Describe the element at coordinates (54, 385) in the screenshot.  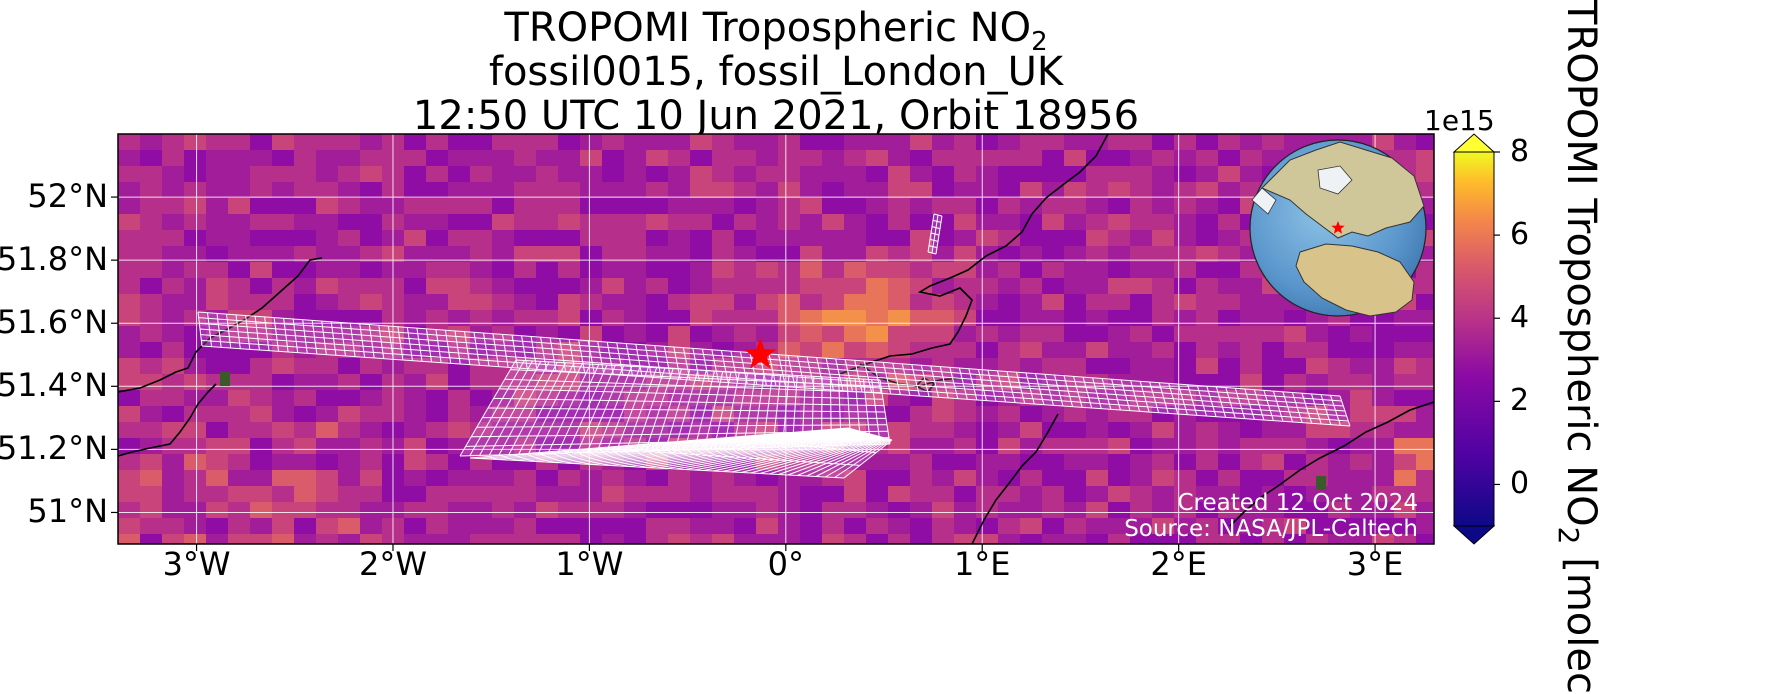
I see `y-tick-label: 51.4°N` at that location.